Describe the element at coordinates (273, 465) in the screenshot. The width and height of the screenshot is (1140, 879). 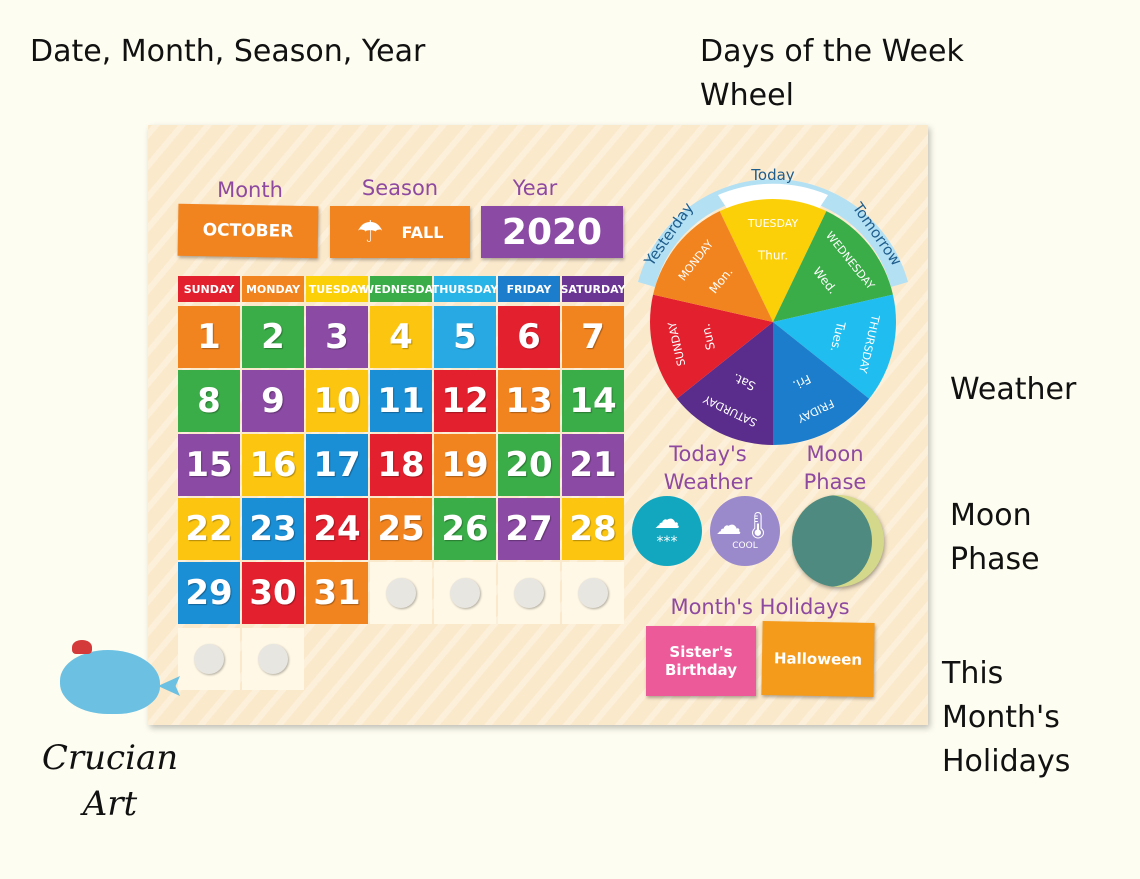
I see `day-cell: 16` at that location.